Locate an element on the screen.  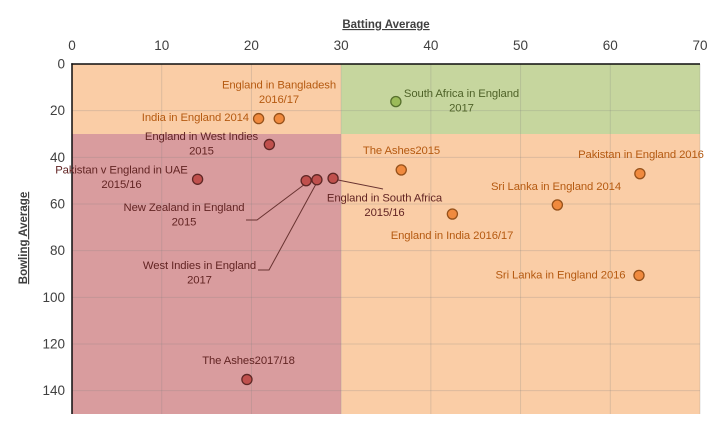
label-line-west-indies-in-england-2017-1: 2017 is located at coordinates (199, 280).